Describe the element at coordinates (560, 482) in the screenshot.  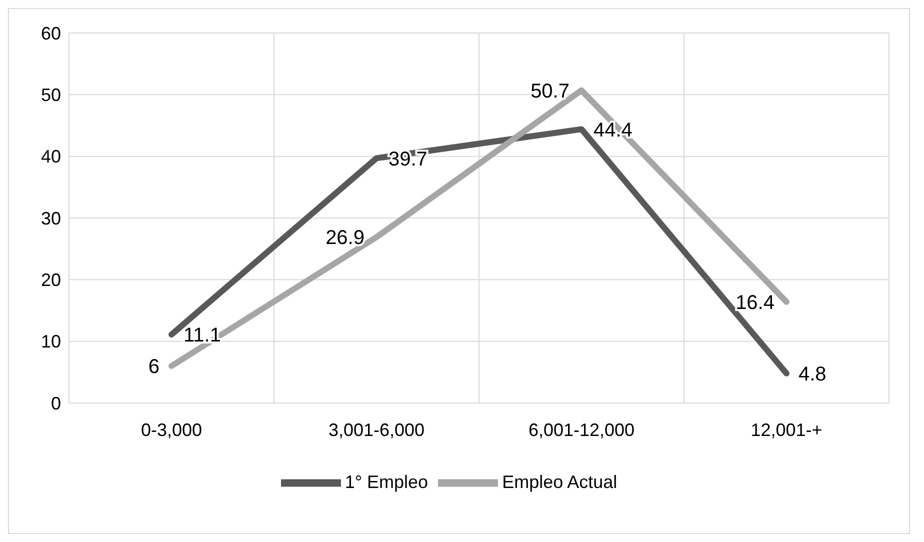
I see `legend-label: Empleo Actual` at that location.